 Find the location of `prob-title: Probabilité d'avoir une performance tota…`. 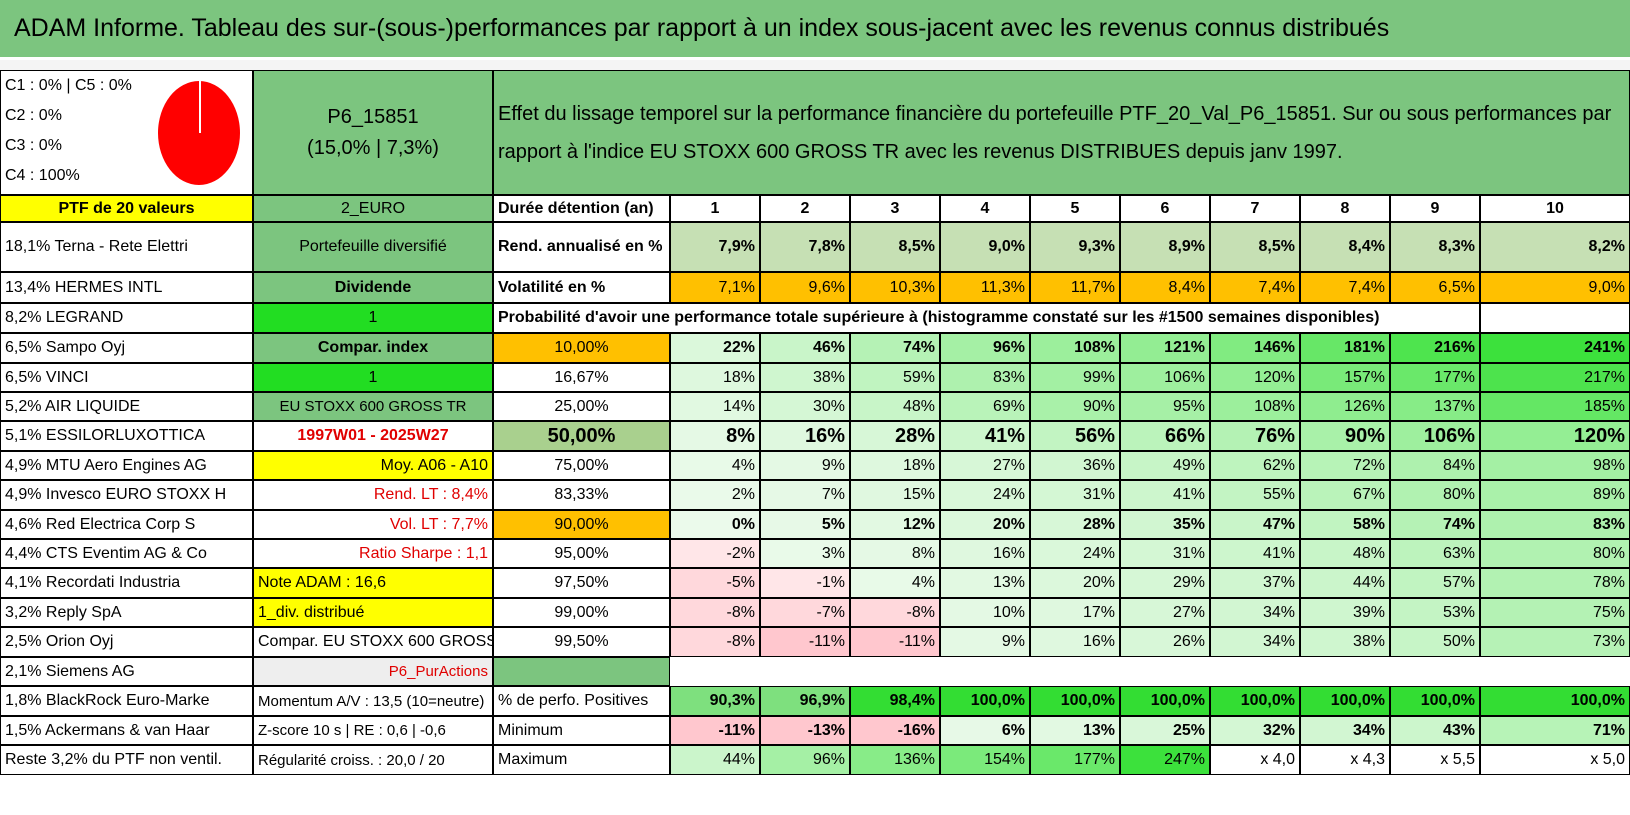

prob-title: Probabilité d'avoir une performance tota… is located at coordinates (986, 318).